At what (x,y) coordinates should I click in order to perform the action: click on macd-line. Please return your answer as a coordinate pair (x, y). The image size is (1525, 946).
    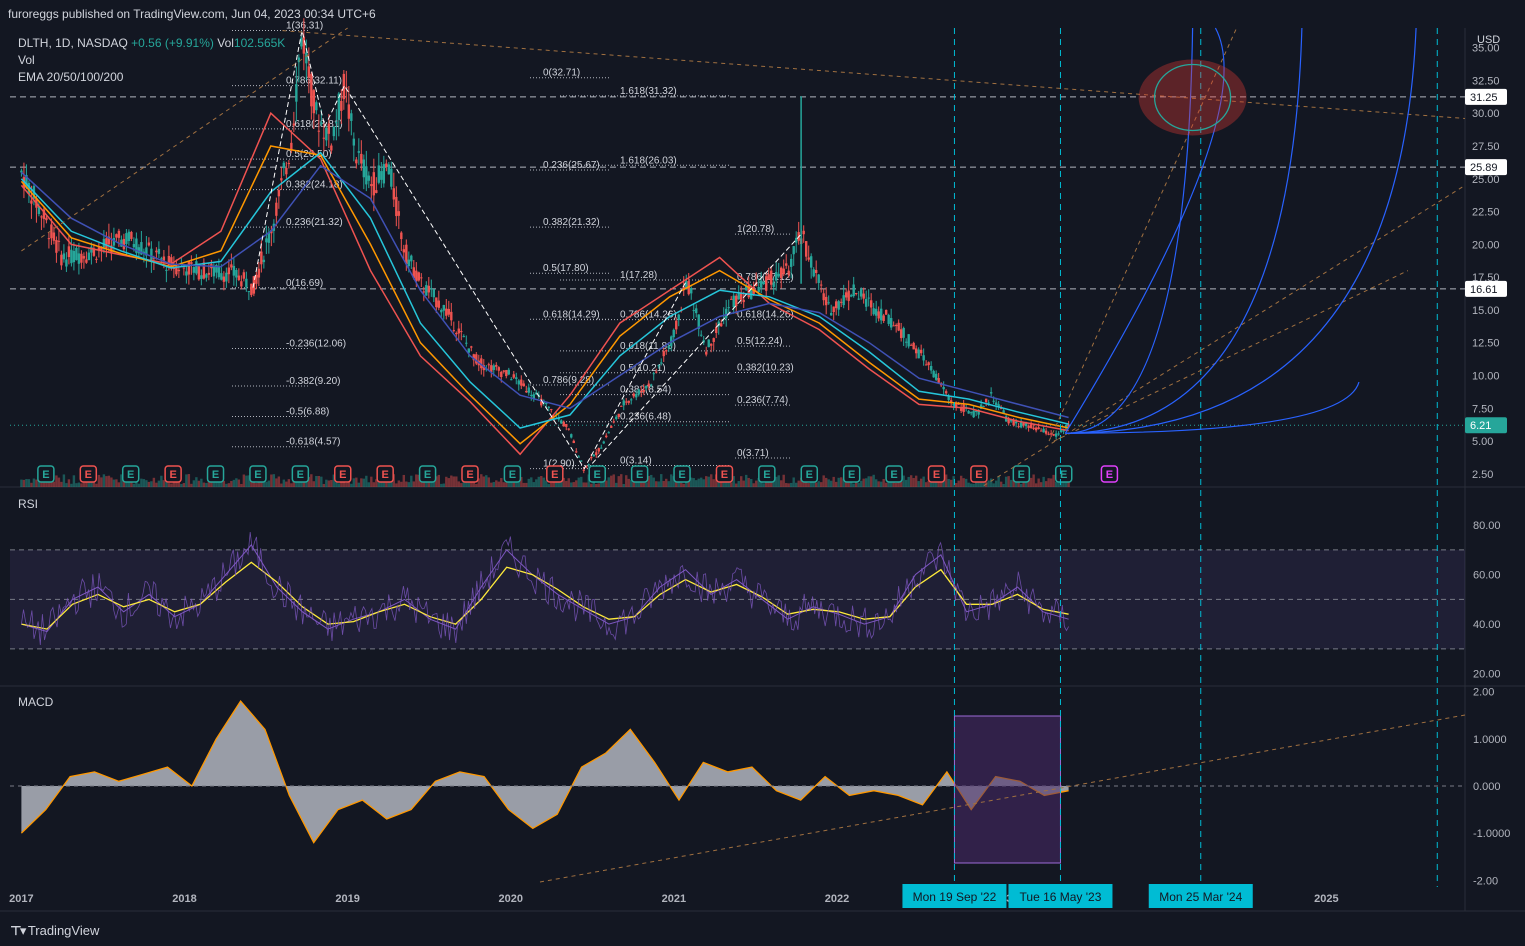
    Looking at the image, I should click on (544, 772).